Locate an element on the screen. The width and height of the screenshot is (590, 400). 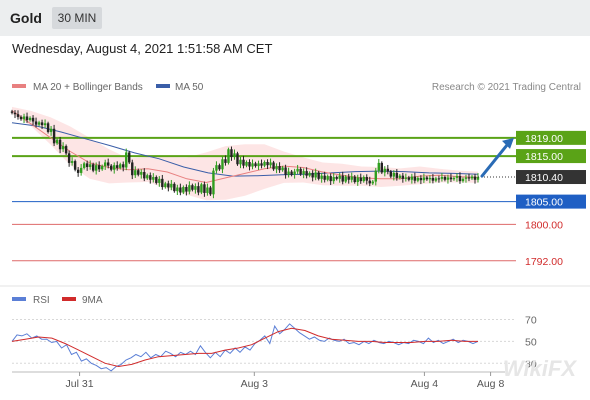
rsi-tick-30: 30 is located at coordinates (531, 364).